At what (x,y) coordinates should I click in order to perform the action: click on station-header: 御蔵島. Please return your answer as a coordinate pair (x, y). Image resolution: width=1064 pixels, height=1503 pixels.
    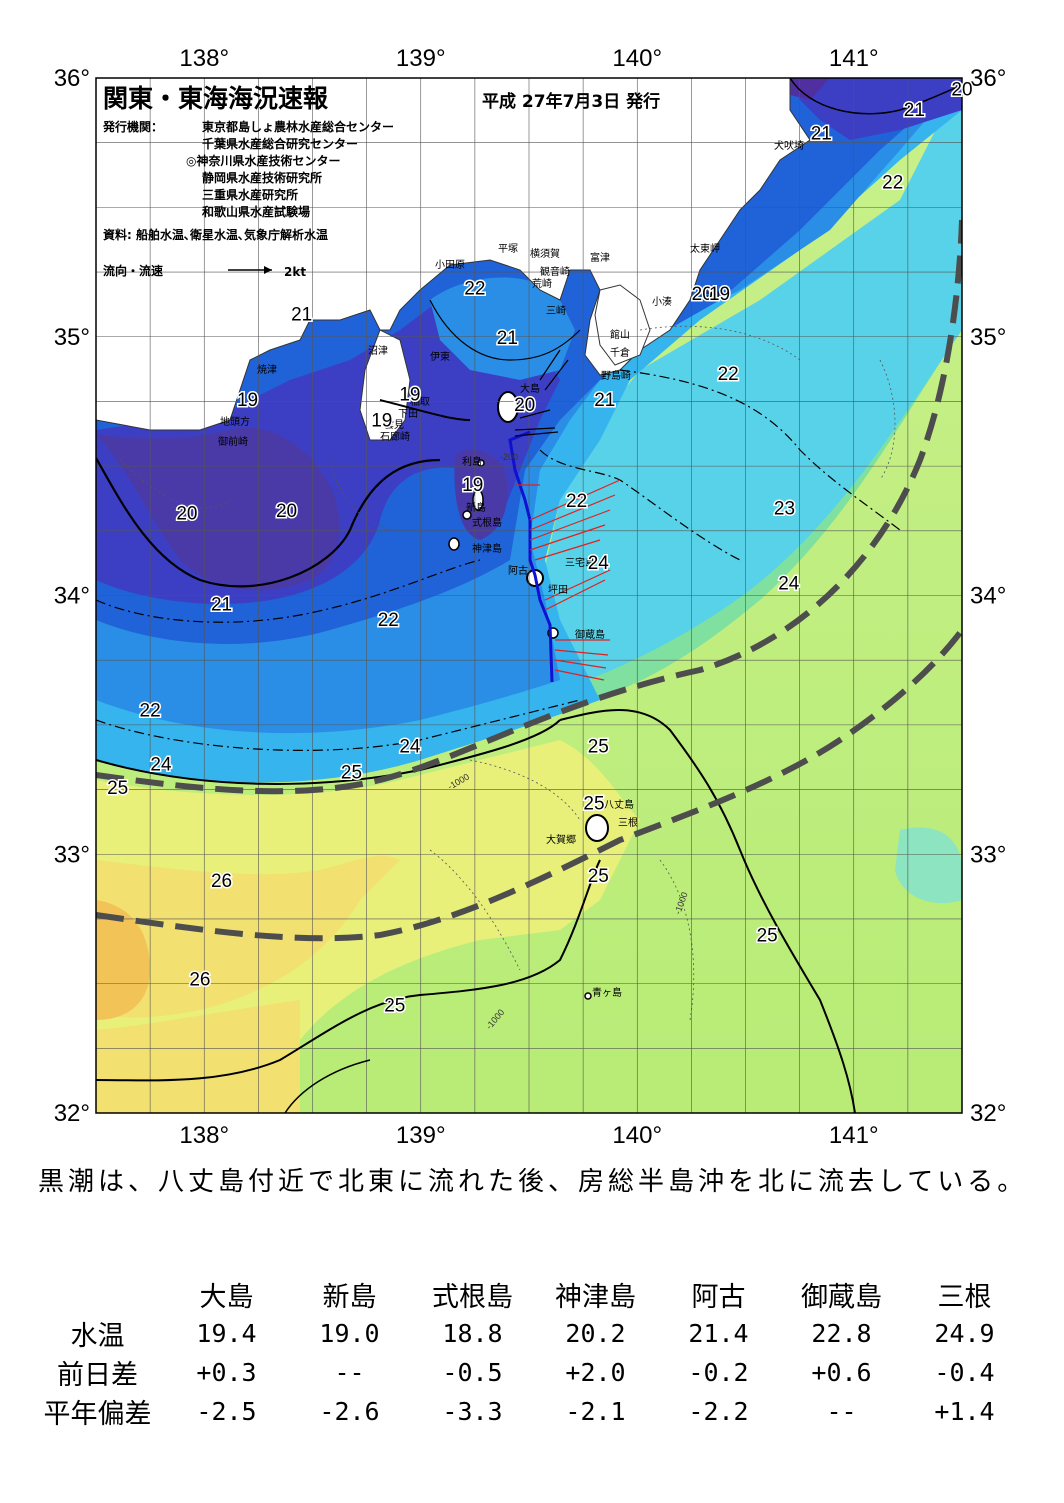
    Looking at the image, I should click on (841, 1297).